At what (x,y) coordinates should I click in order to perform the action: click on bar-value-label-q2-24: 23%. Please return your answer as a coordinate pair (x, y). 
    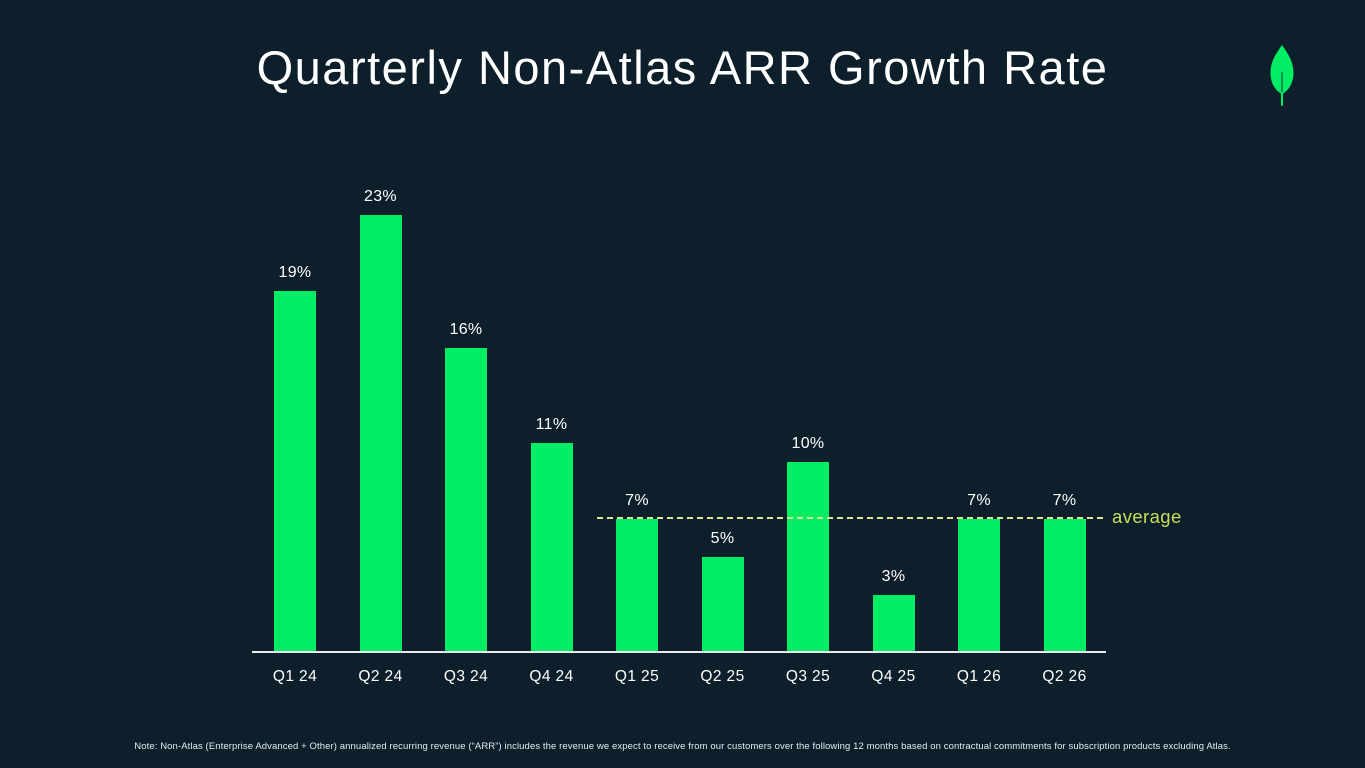
    Looking at the image, I should click on (380, 196).